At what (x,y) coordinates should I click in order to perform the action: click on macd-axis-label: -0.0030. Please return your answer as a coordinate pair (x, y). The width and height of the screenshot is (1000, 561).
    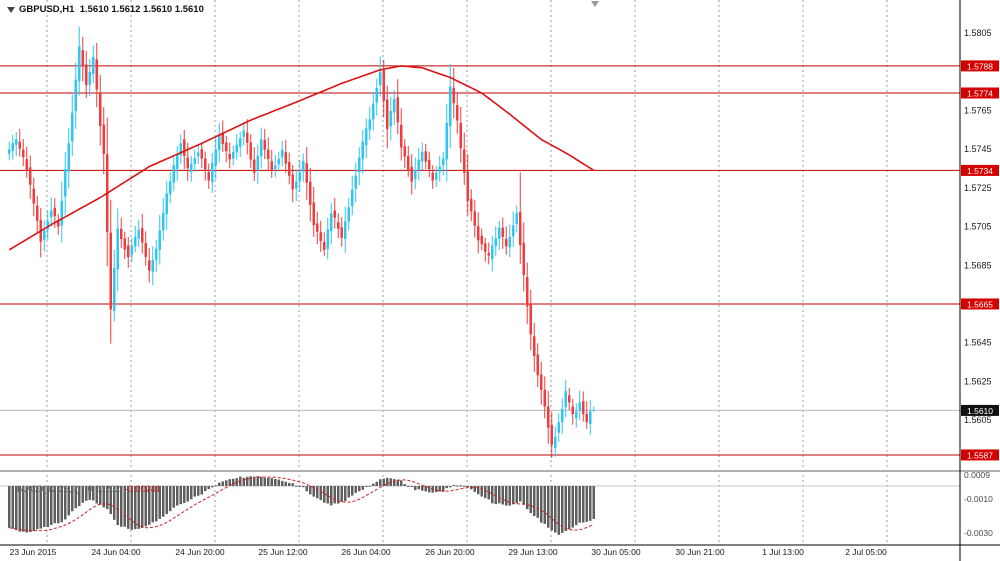
    Looking at the image, I should click on (978, 533).